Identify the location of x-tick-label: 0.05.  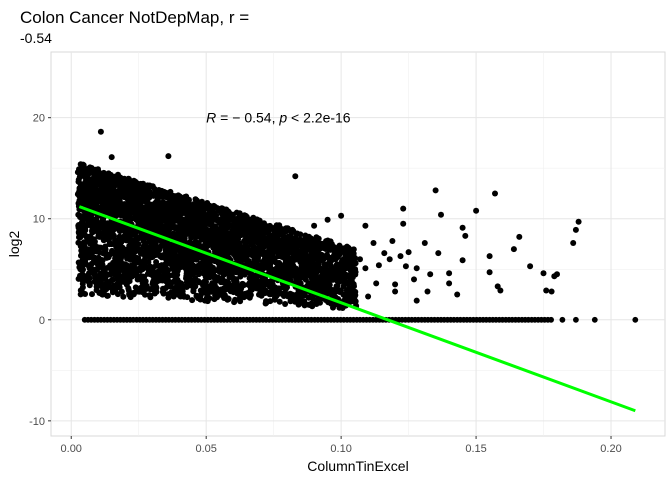
(205, 449).